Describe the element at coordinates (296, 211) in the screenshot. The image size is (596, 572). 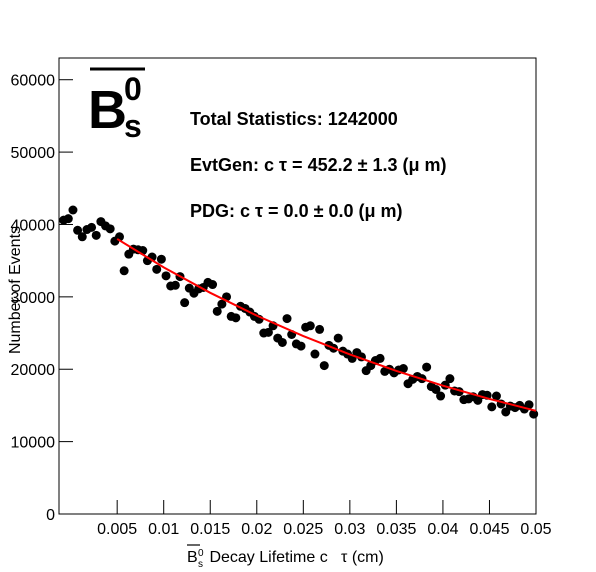
I see `annotation: PDG: c τ = 0.0 ± 0.0 (μ m)` at that location.